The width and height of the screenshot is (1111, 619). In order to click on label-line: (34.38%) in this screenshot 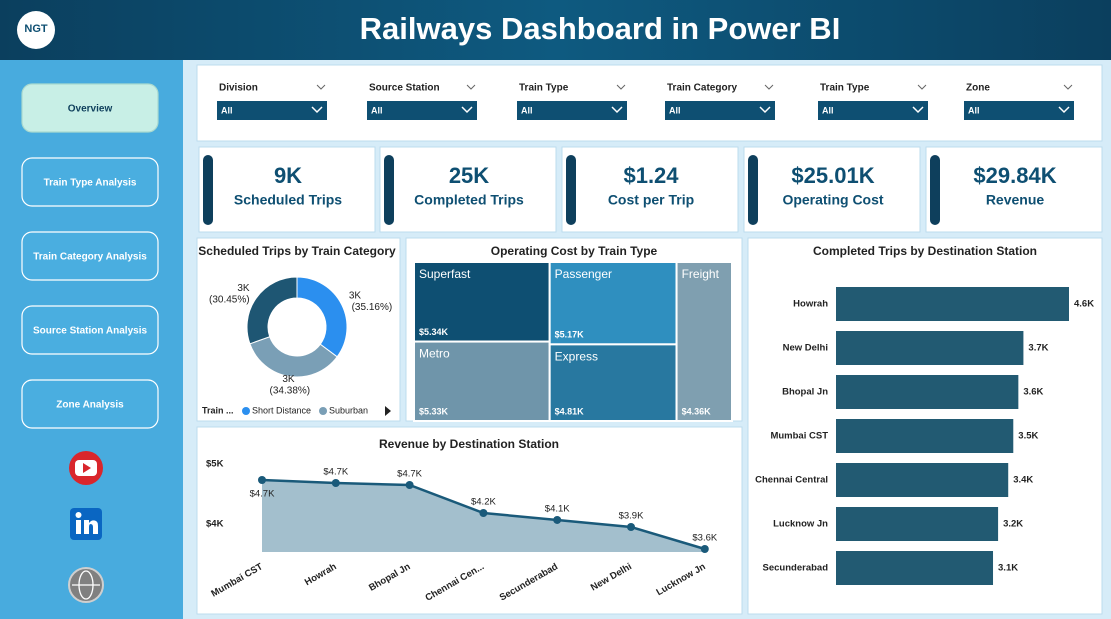, I will do `click(288, 390)`.